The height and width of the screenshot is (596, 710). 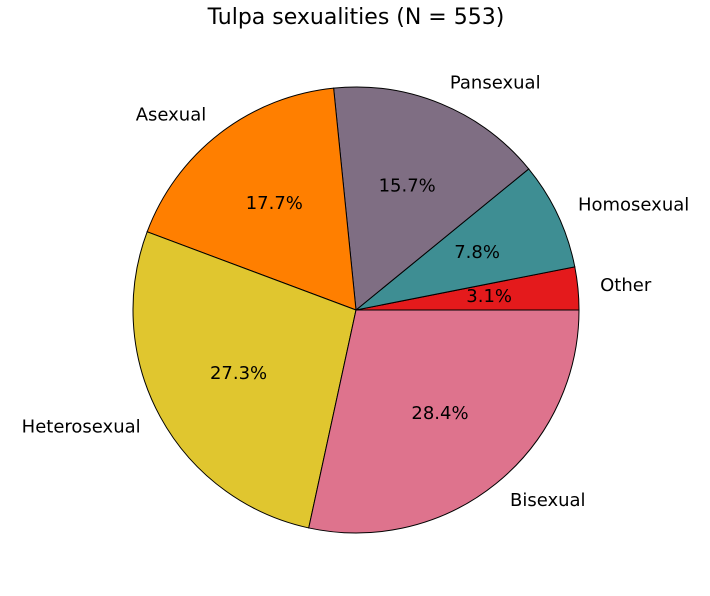 I want to click on slice-label: Asexual, so click(x=171, y=115).